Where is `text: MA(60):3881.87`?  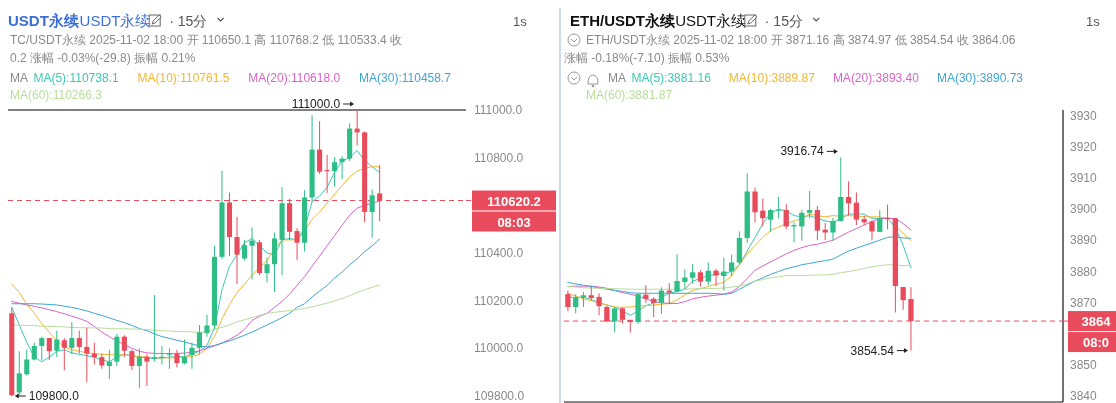 text: MA(60):3881.87 is located at coordinates (629, 95).